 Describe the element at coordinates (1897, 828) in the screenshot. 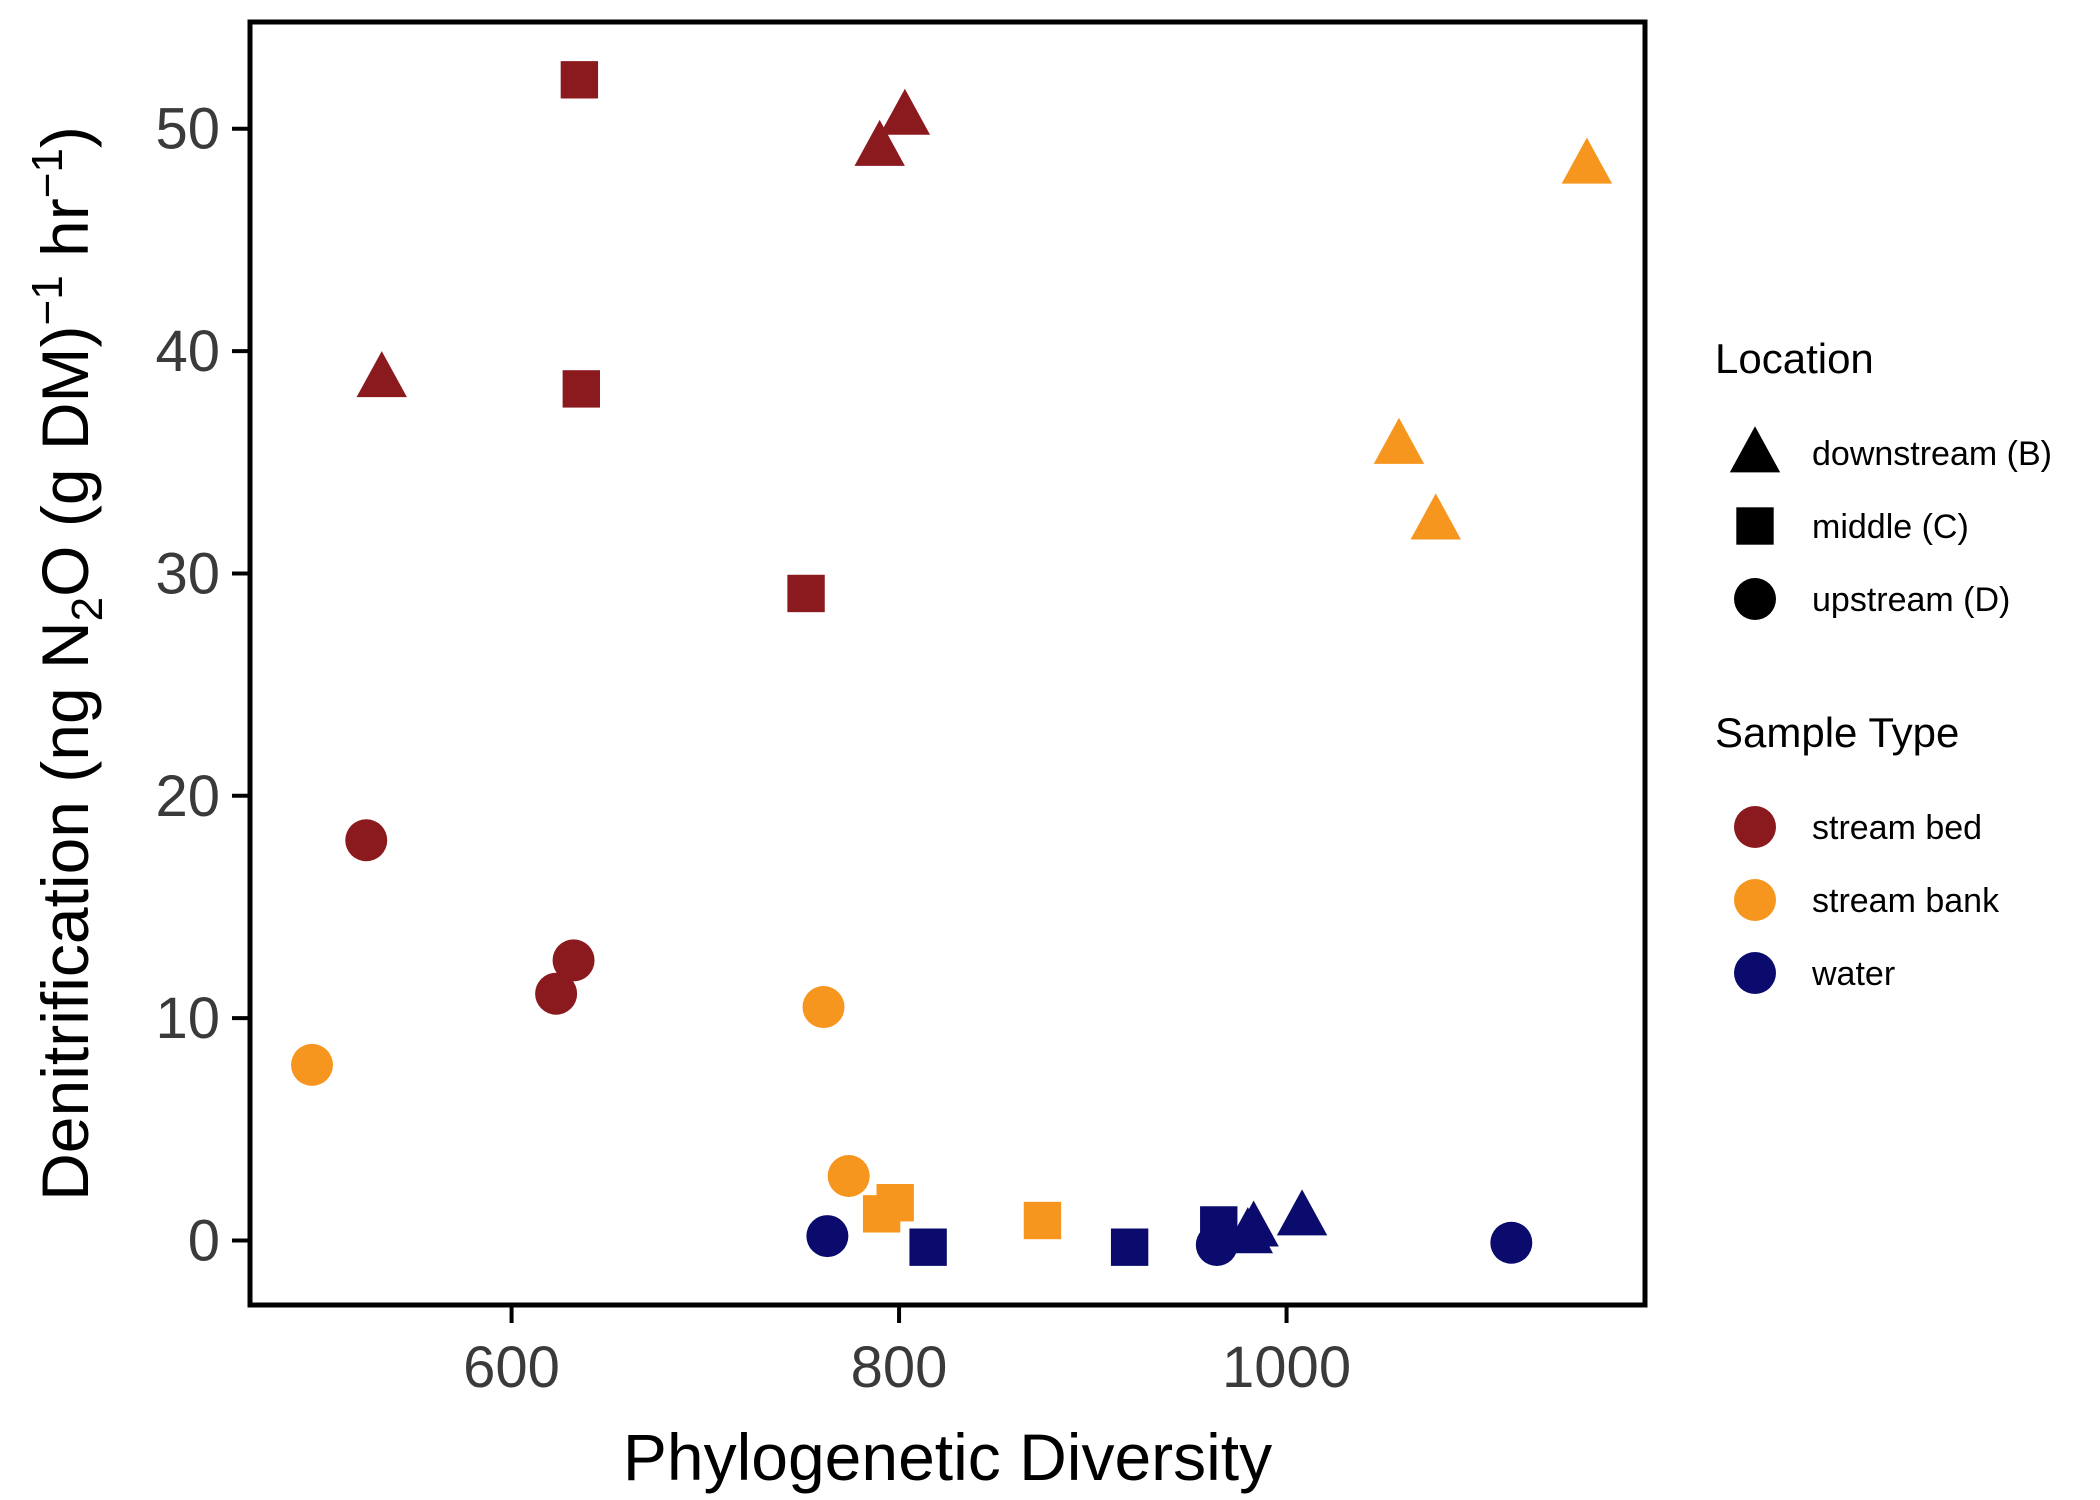

I see `legend-label-bed: stream bed` at that location.